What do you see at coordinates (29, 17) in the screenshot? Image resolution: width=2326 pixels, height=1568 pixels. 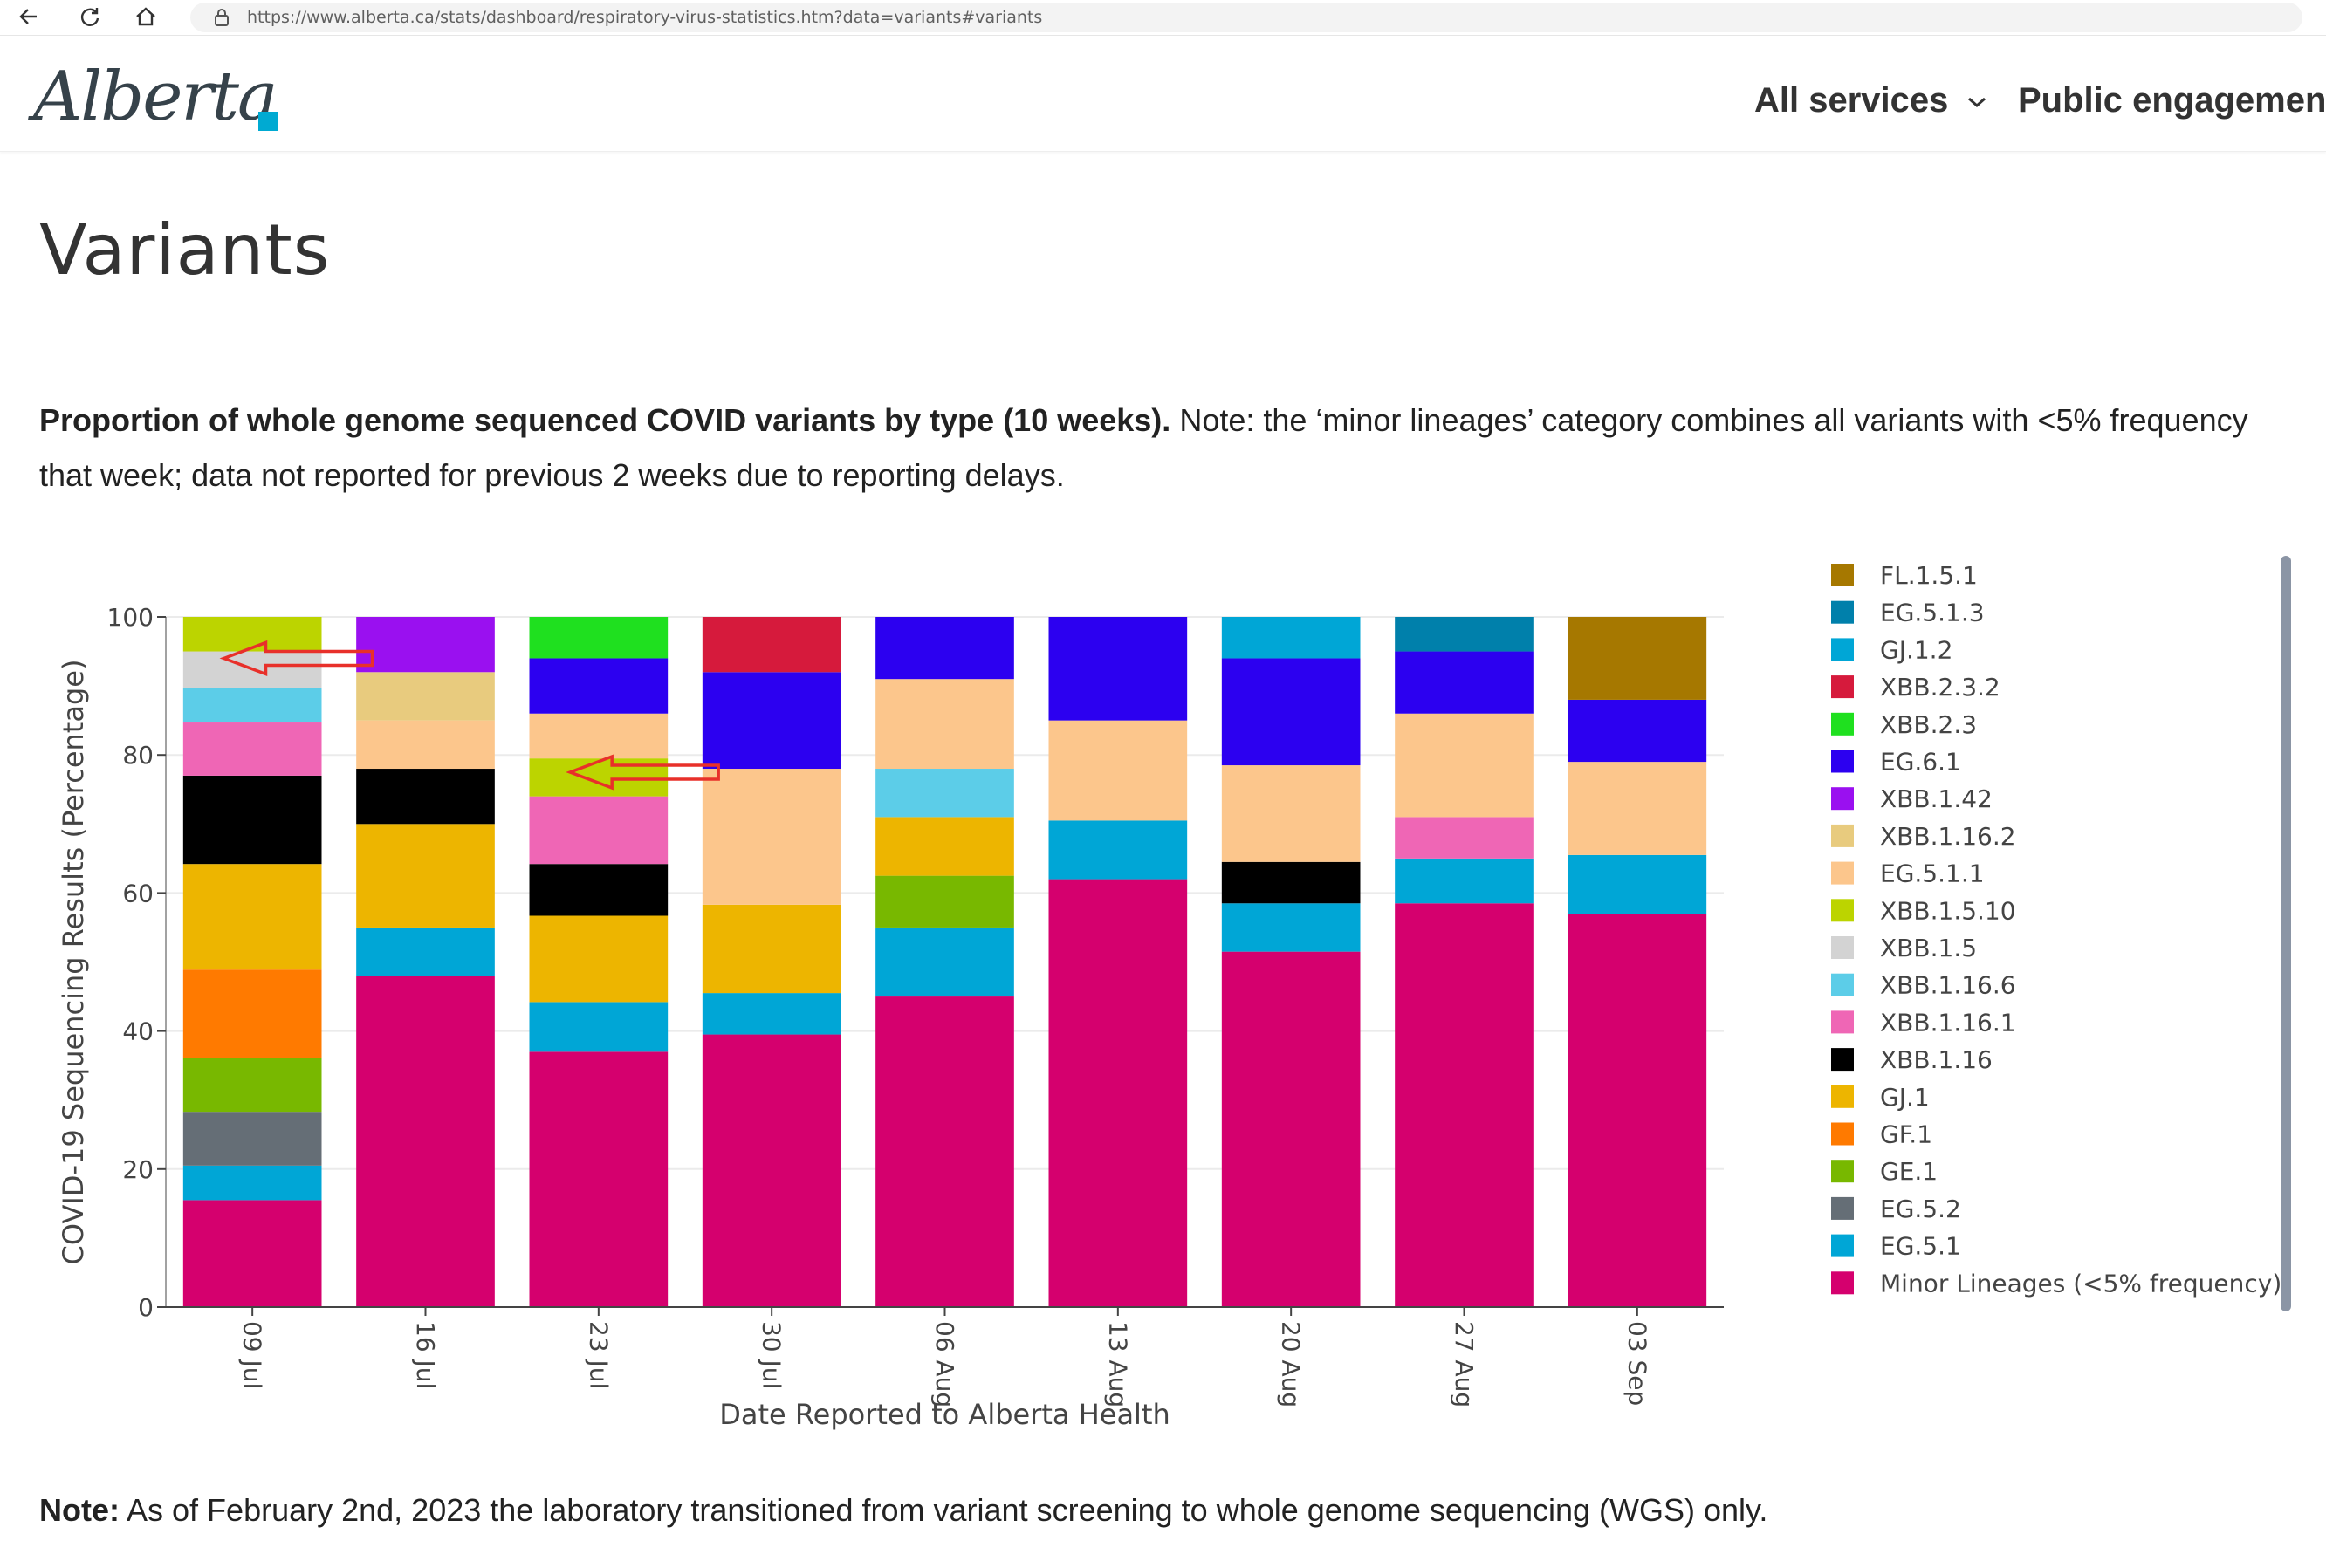 I see `back-button` at bounding box center [29, 17].